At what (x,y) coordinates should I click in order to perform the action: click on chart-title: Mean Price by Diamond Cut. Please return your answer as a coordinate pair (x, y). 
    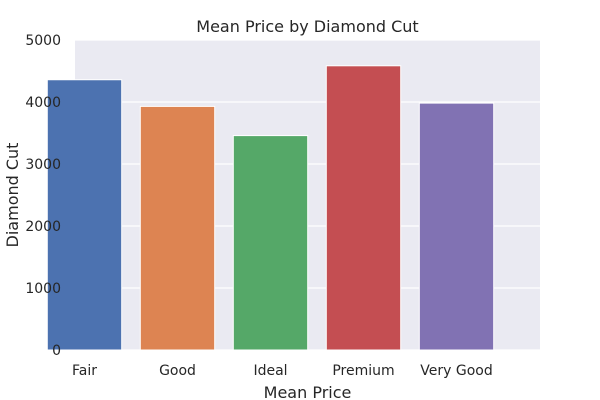
    Looking at the image, I should click on (307, 26).